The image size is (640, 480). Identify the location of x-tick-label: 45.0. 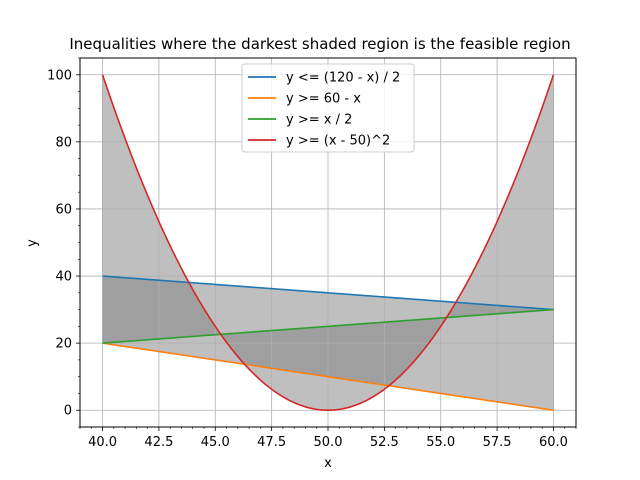
(215, 442).